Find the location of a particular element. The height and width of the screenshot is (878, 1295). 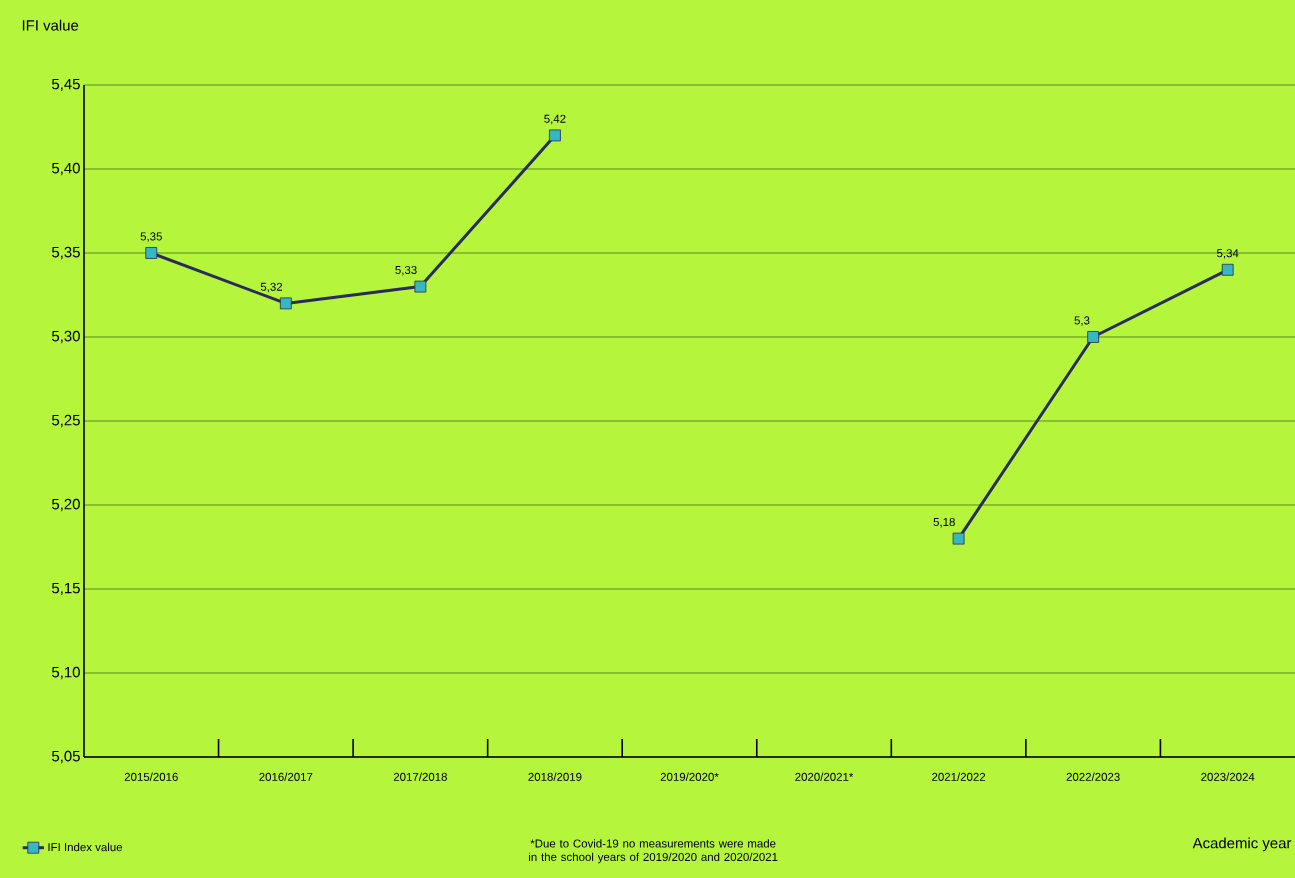

y-tick-label: 5,20 is located at coordinates (65, 505).